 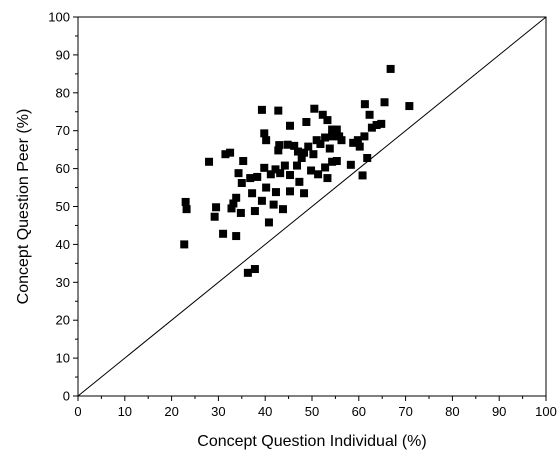 What do you see at coordinates (125, 411) in the screenshot?
I see `x-tick-label: 10` at bounding box center [125, 411].